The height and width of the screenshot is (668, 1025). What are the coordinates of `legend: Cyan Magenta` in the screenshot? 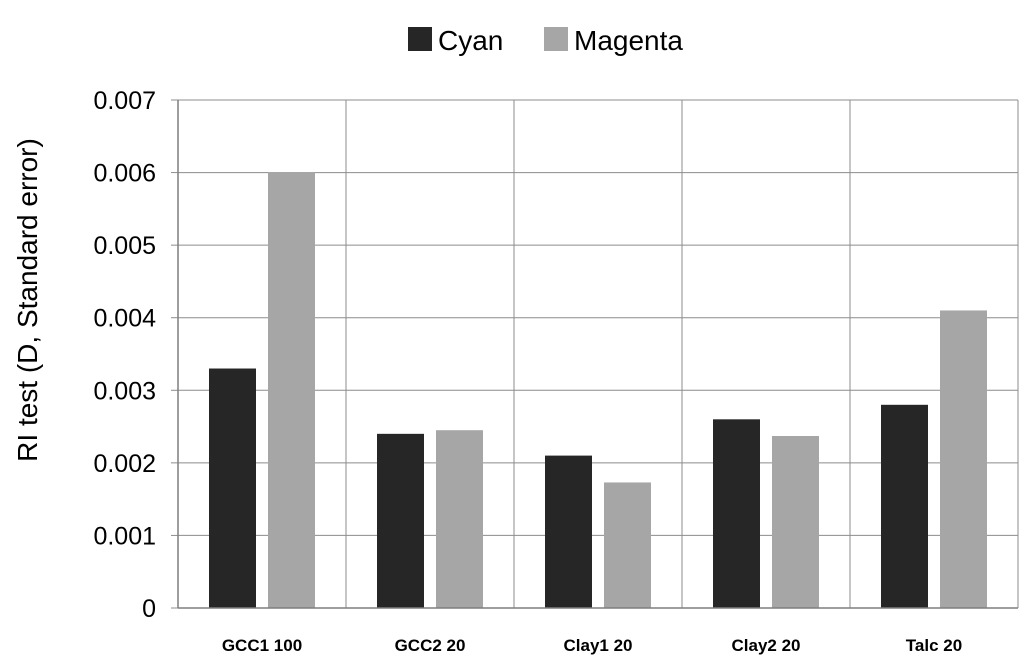 It's located at (545, 40).